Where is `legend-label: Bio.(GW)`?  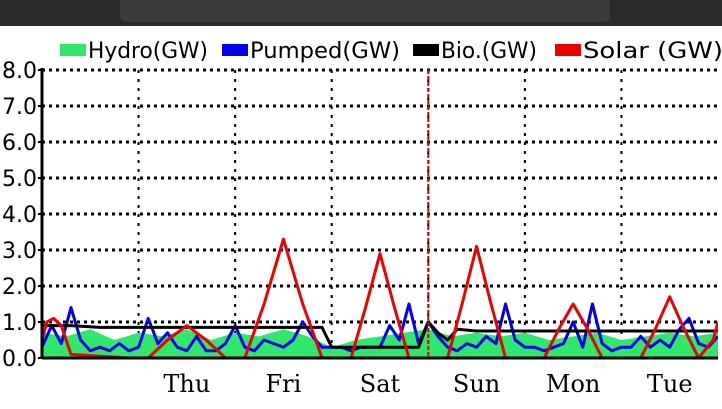 legend-label: Bio.(GW) is located at coordinates (489, 51).